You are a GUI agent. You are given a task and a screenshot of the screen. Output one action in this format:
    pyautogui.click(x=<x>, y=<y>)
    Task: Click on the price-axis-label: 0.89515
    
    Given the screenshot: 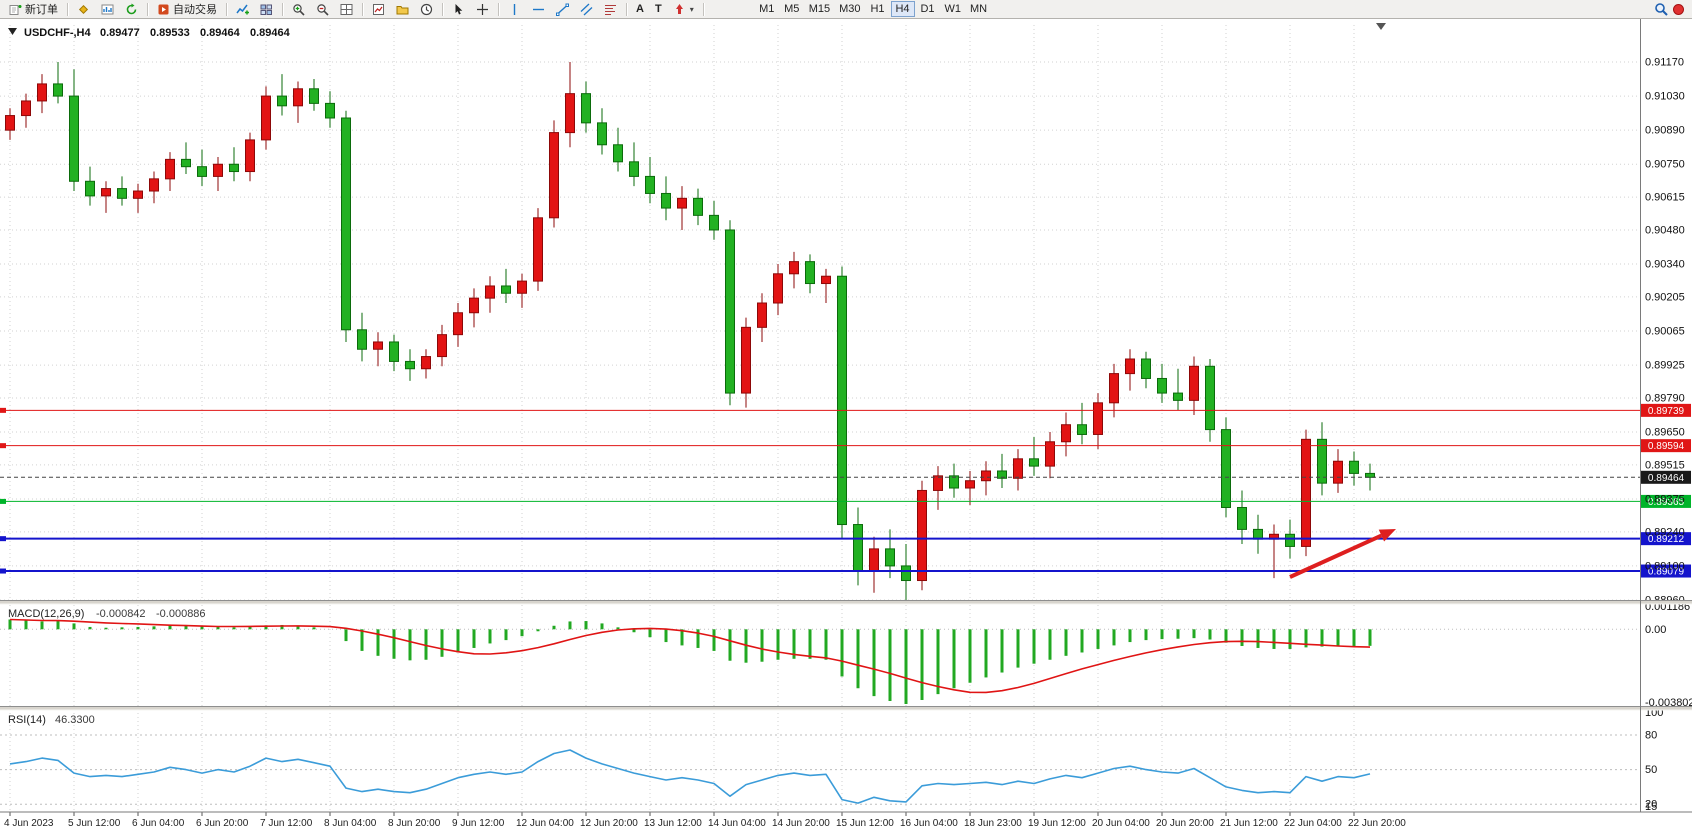 What is the action you would take?
    pyautogui.click(x=1665, y=465)
    